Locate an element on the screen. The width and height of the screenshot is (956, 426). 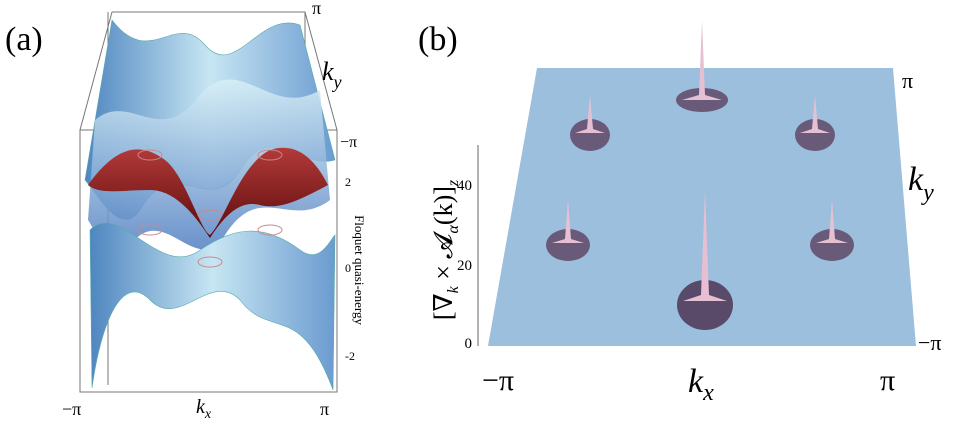
lower-band is located at coordinates (212, 306).